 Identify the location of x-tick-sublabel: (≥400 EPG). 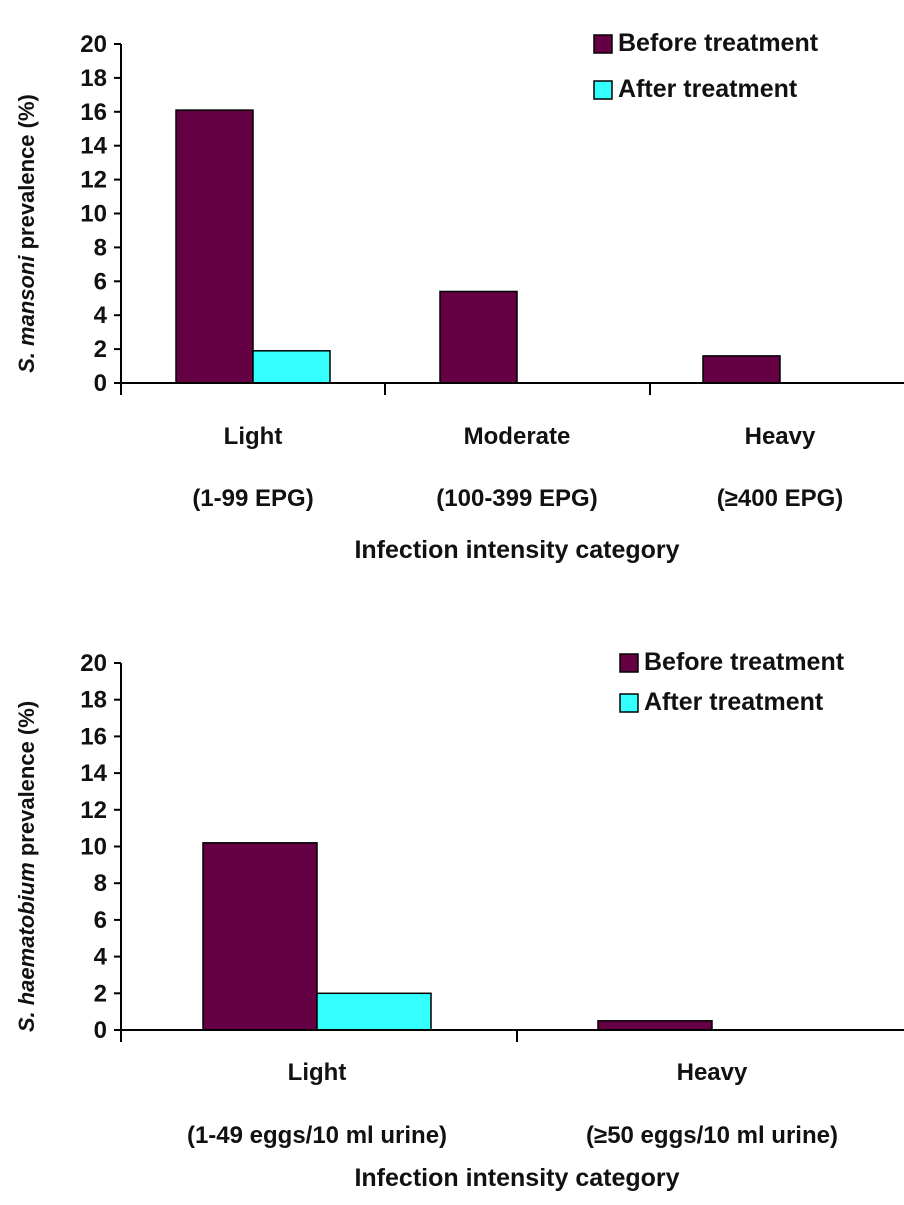
(780, 498).